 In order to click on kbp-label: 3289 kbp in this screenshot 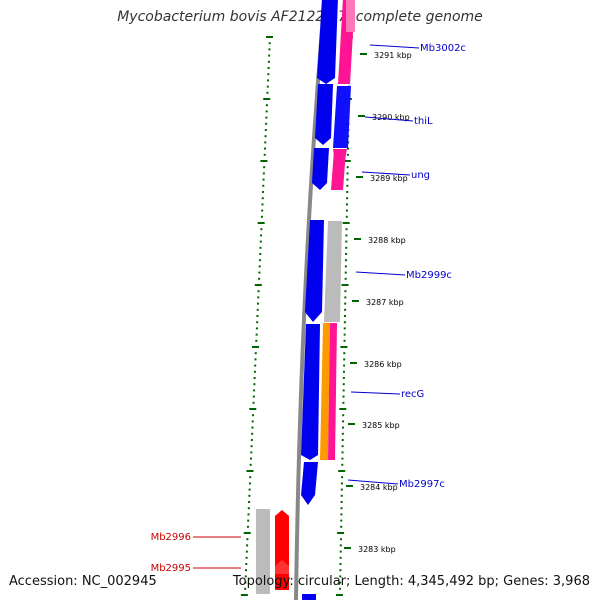, I will do `click(389, 178)`.